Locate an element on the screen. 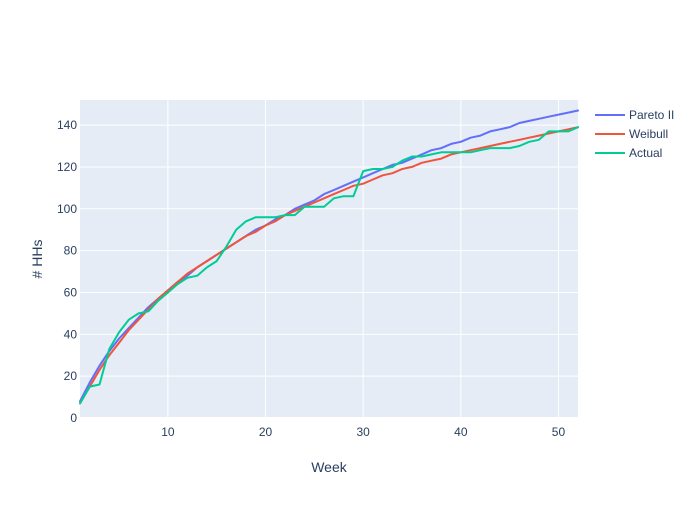  y-tick-label: 0 is located at coordinates (73, 418).